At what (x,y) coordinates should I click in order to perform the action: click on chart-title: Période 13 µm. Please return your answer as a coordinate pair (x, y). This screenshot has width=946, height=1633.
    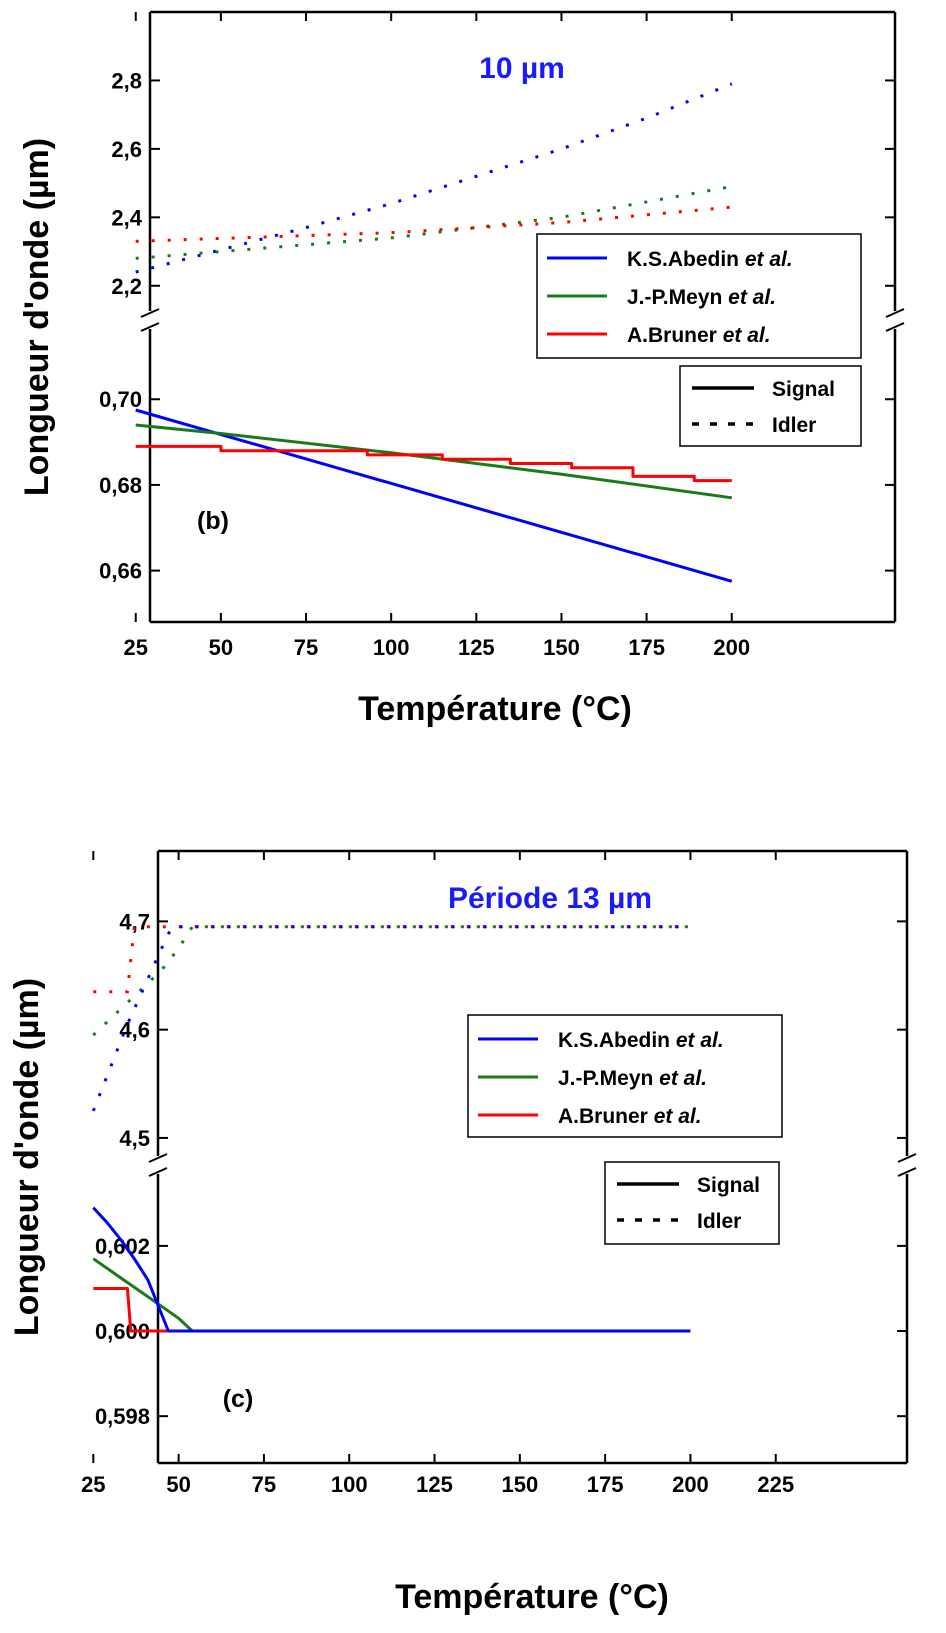
    Looking at the image, I should click on (550, 898).